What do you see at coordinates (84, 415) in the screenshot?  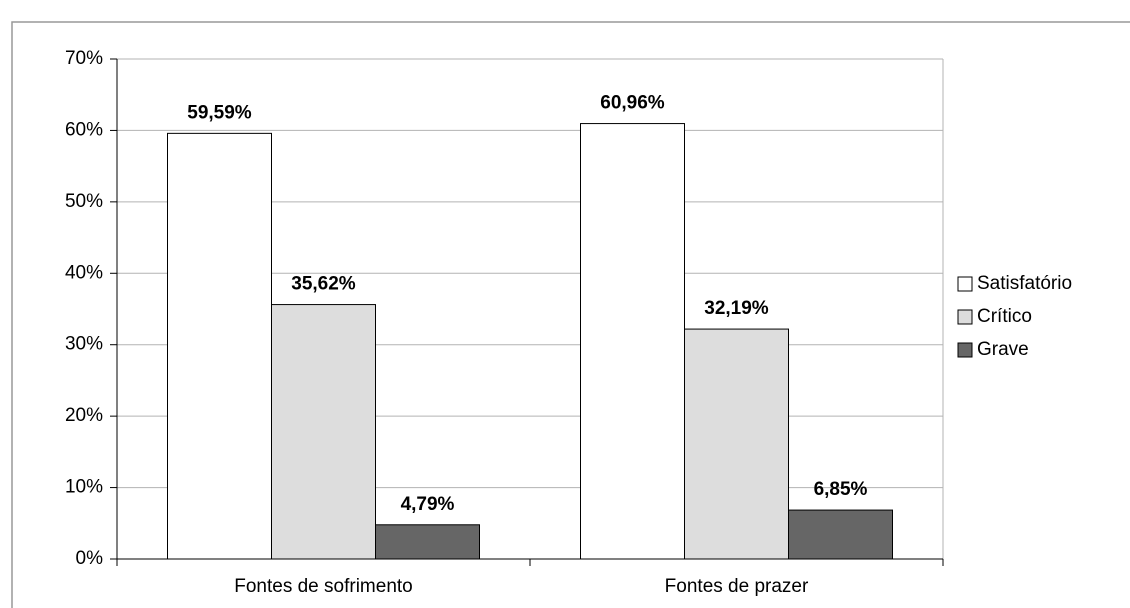 I see `y-tick-label: 20%` at bounding box center [84, 415].